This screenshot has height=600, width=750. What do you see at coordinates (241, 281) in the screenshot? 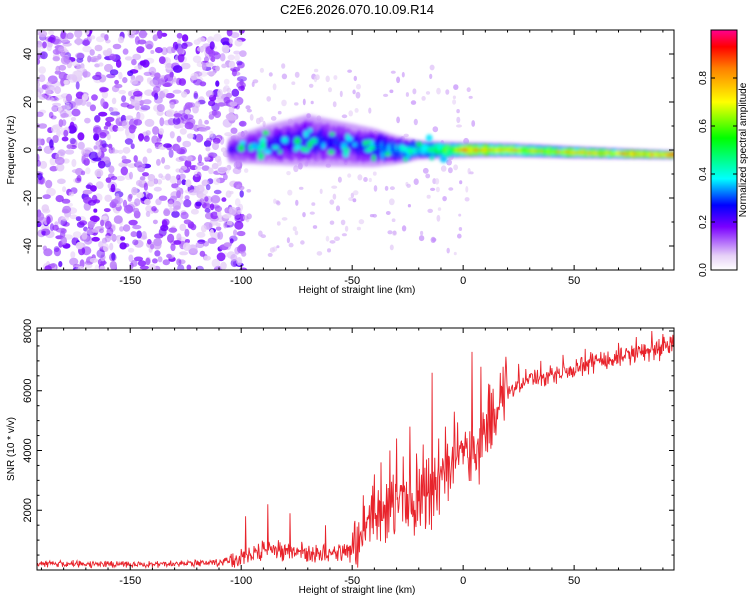
I see `x-tick-label: -100` at bounding box center [241, 281].